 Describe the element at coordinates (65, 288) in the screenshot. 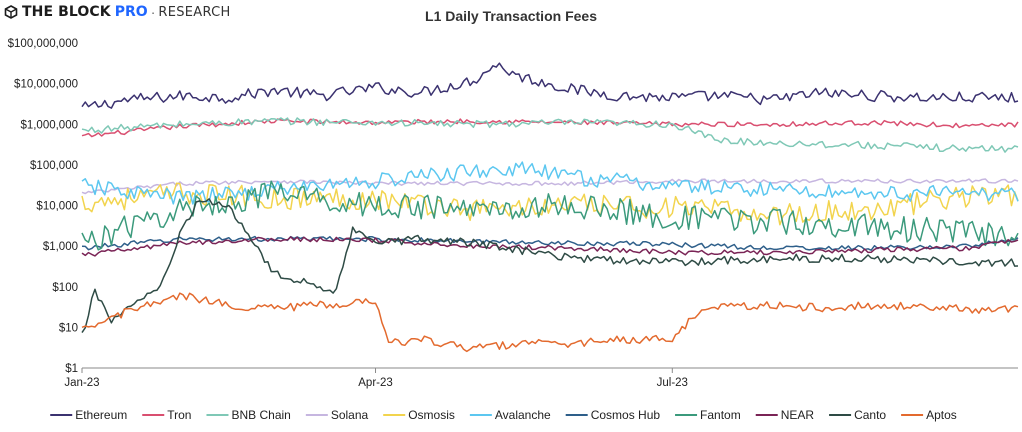

I see `y-tick-label: $100` at that location.